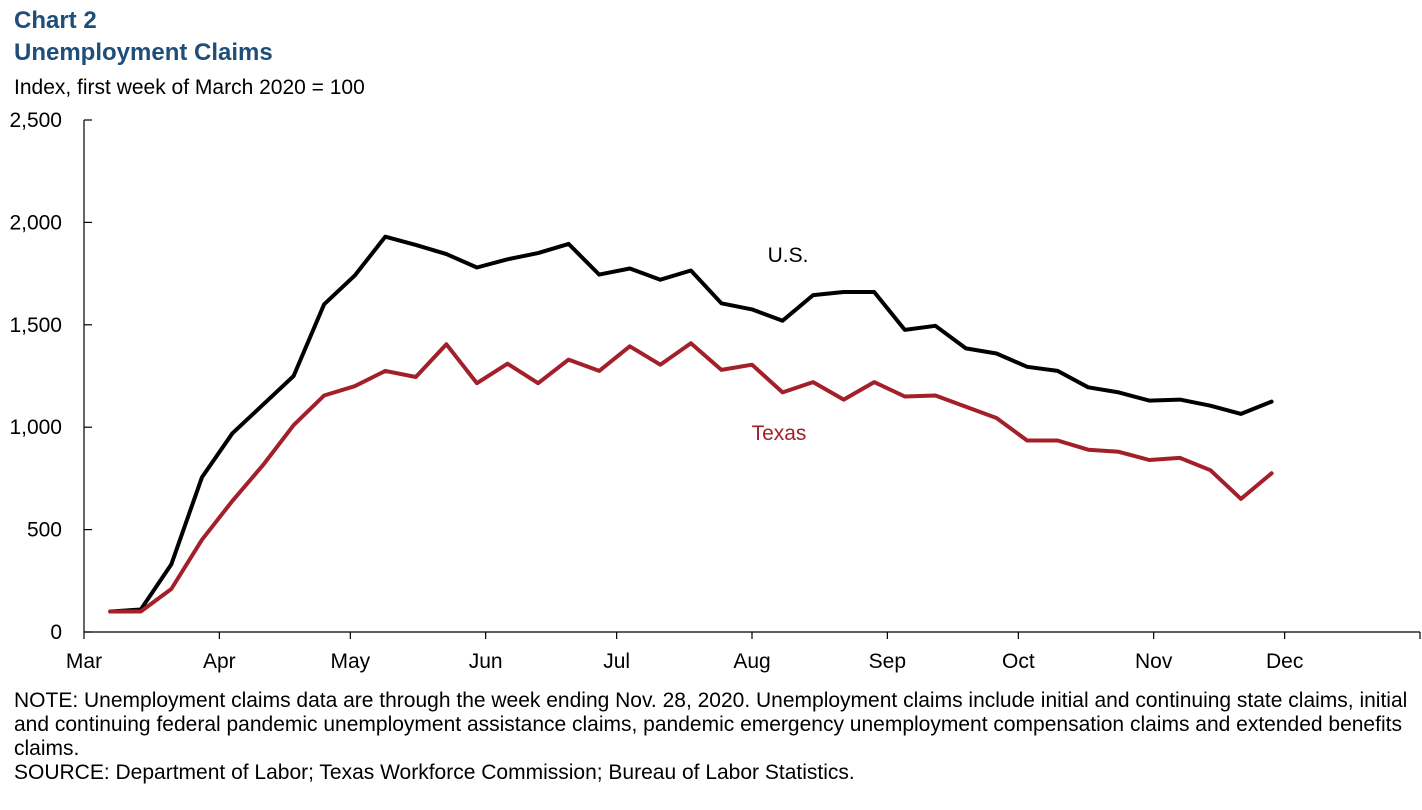  Describe the element at coordinates (887, 661) in the screenshot. I see `x-tick-label: Sep` at that location.